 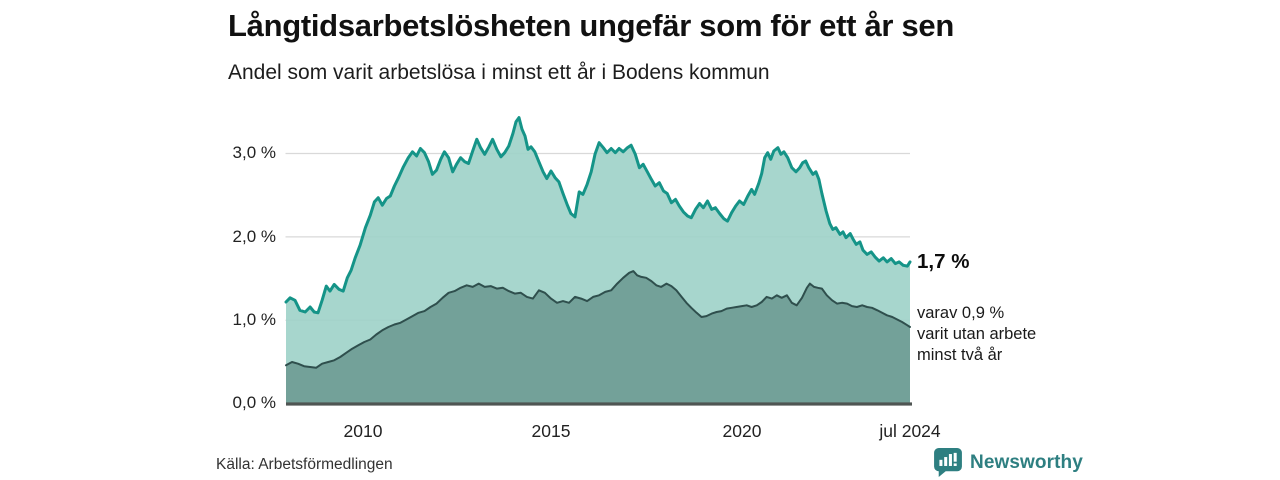 I want to click on y-tick-label-2: 2,0 %, so click(x=254, y=236).